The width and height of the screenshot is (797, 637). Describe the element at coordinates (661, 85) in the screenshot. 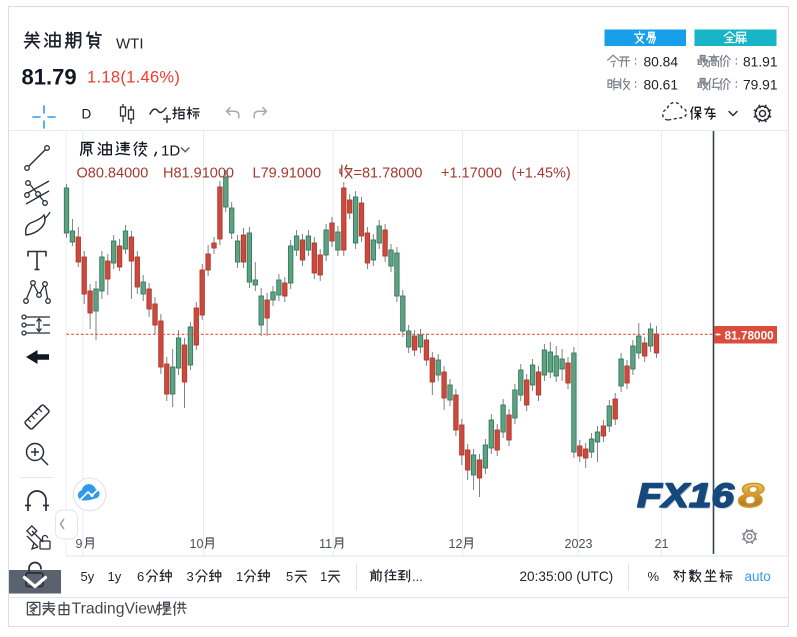

I see `svg-text: 80.61` at that location.